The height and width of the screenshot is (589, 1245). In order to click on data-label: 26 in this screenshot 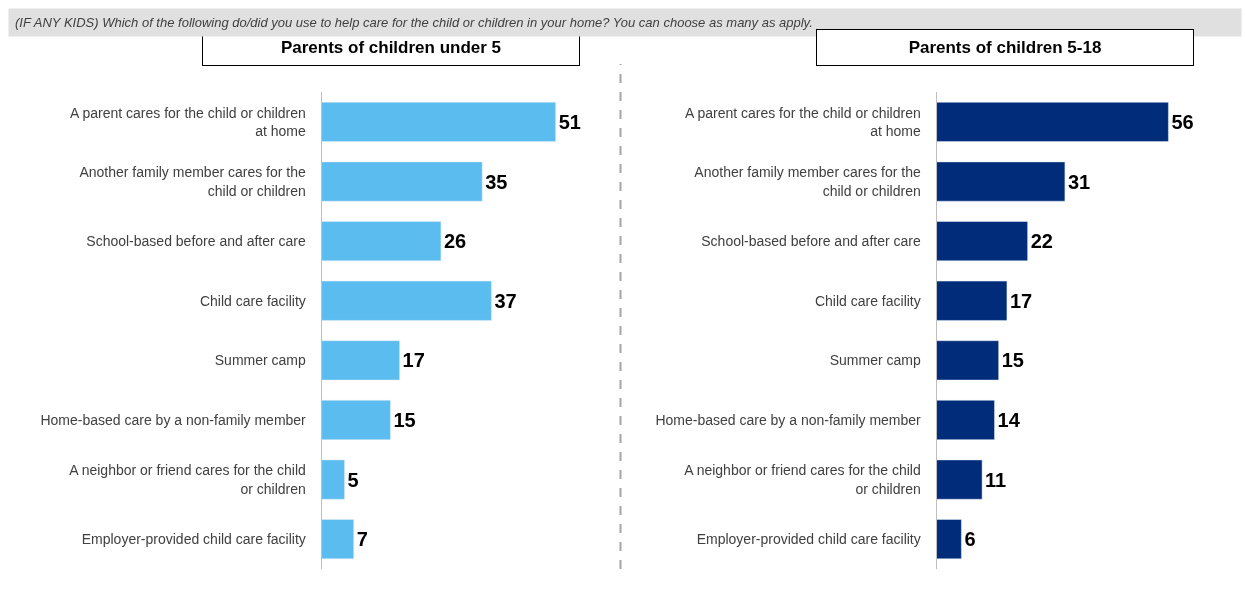, I will do `click(455, 241)`.